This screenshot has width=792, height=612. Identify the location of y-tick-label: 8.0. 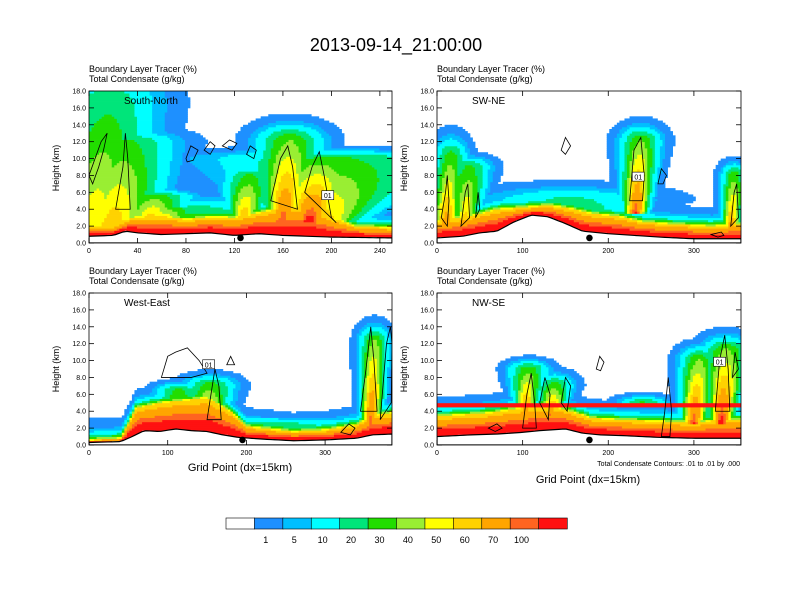
(81, 176).